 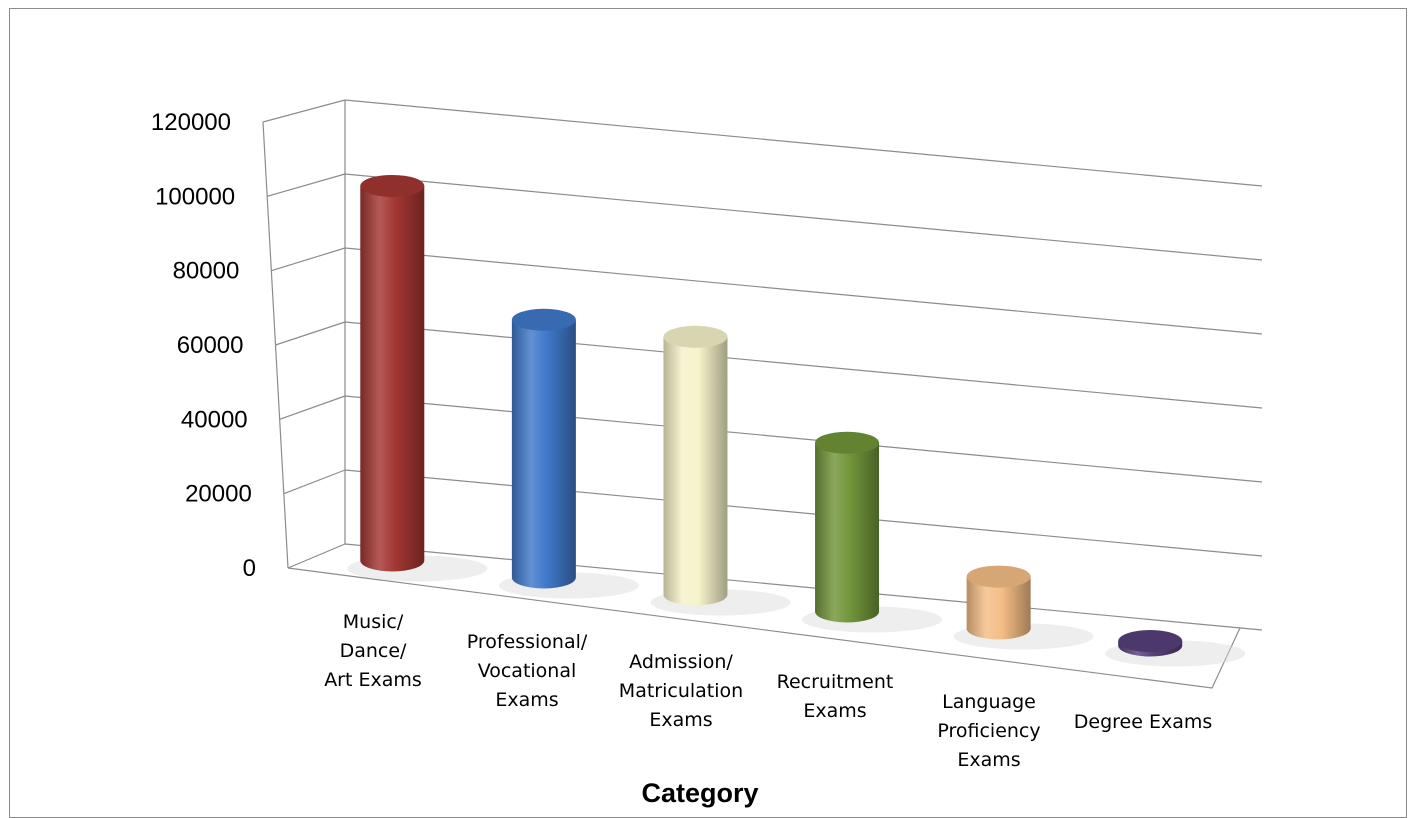 I want to click on chart-walls, so click(x=304, y=334).